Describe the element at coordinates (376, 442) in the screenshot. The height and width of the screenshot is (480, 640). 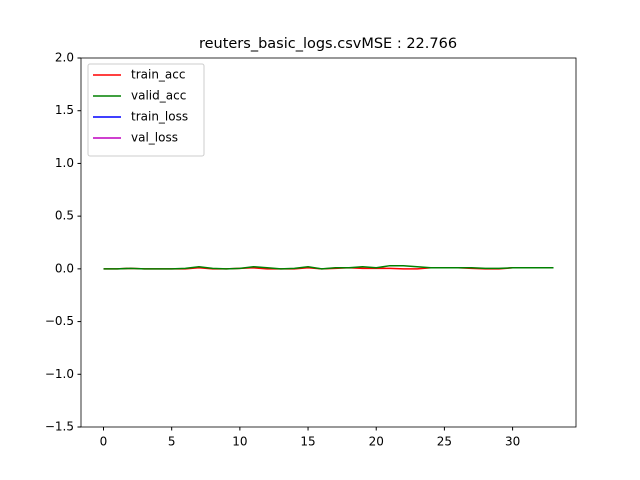
I see `x-tick-label: 20` at that location.